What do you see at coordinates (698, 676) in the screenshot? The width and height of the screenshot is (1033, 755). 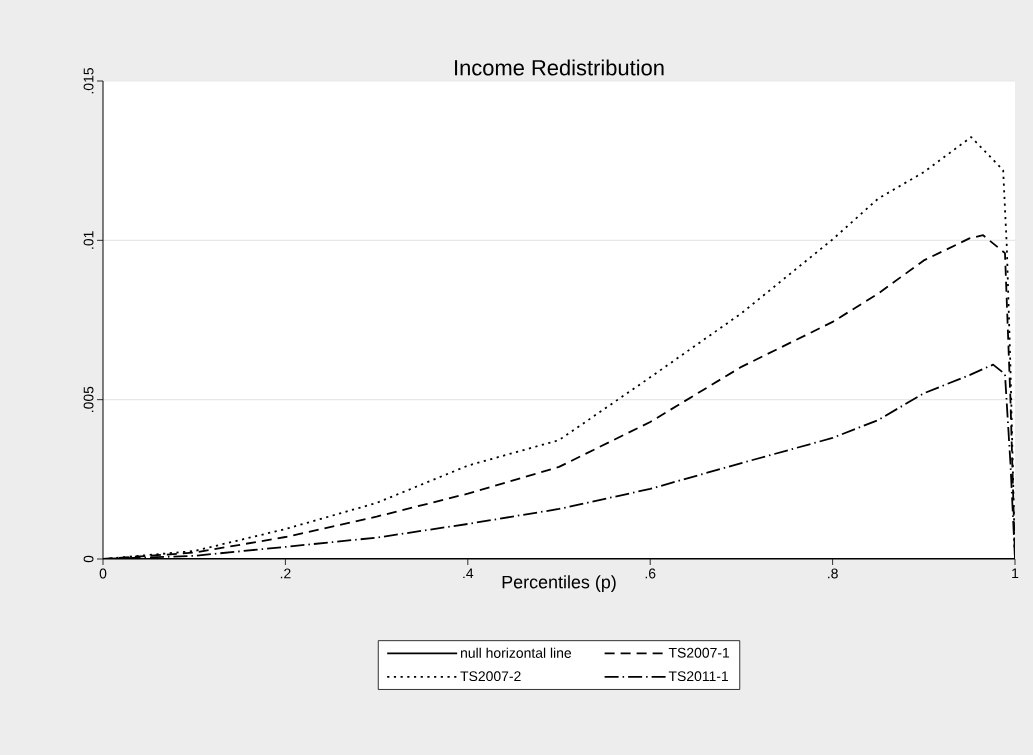 I see `legend-label: TS2011-1` at bounding box center [698, 676].